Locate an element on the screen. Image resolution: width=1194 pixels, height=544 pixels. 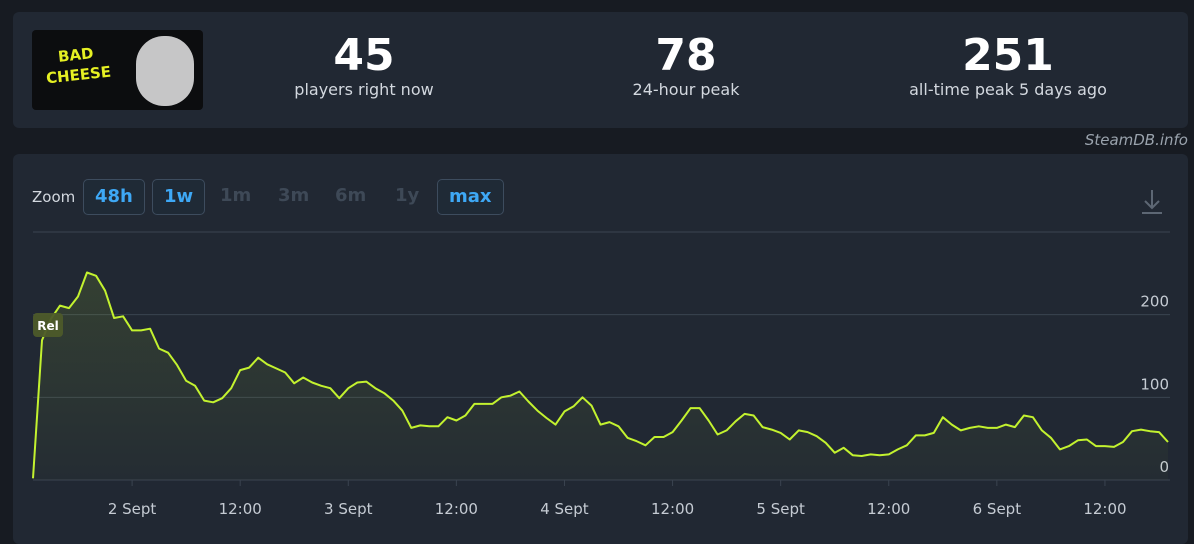
stat-label: 24-hour peak is located at coordinates (686, 89).